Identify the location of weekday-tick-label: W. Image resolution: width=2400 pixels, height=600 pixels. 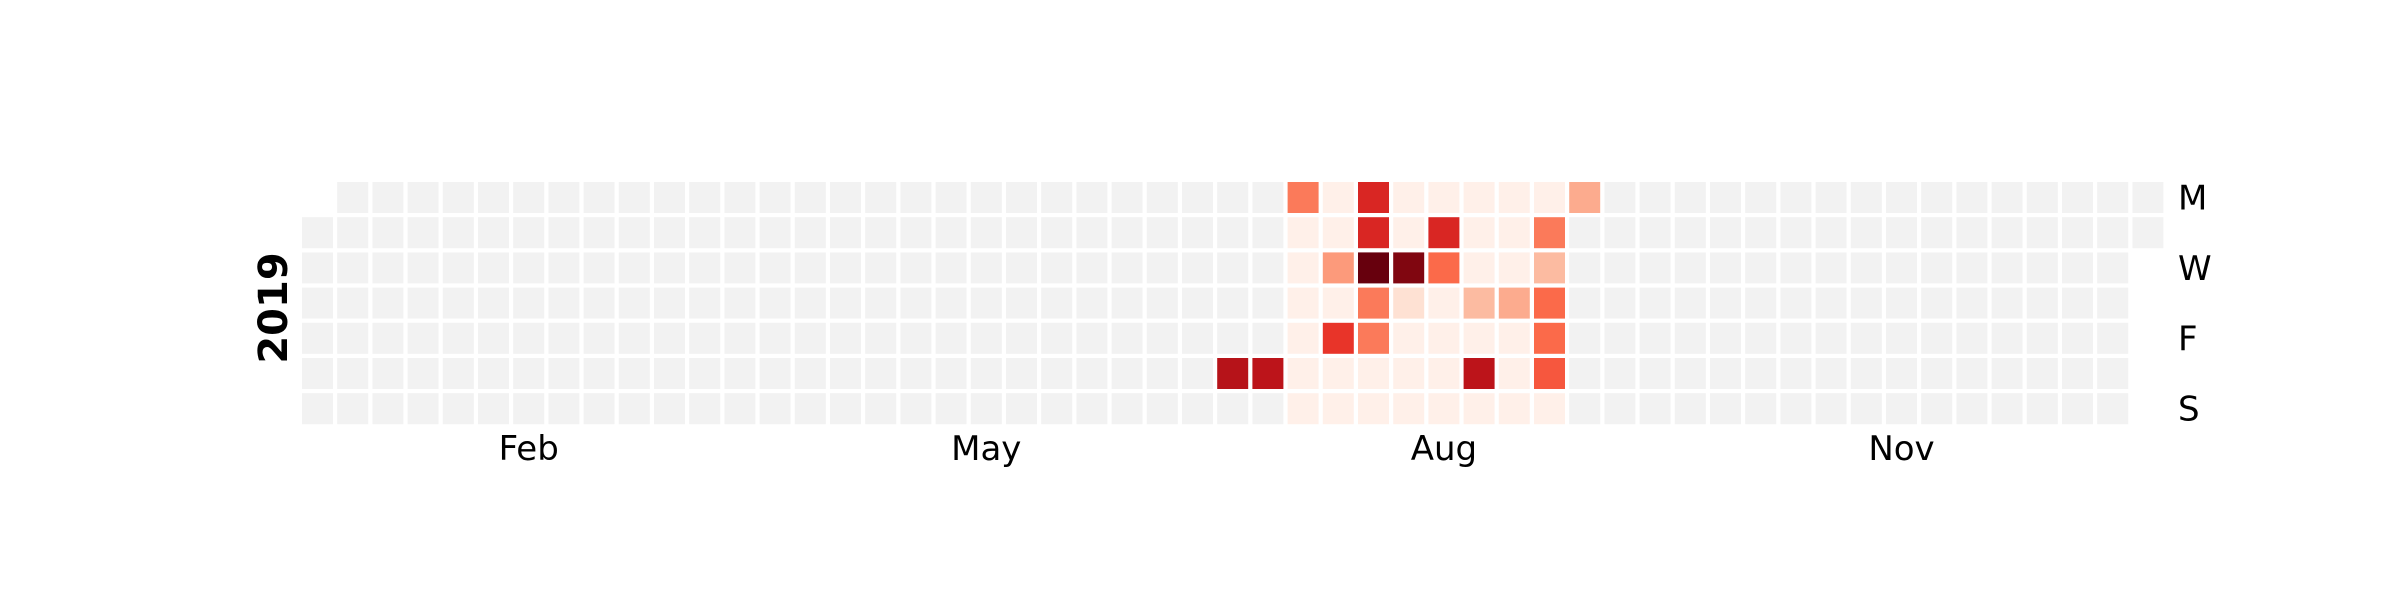
(2195, 269).